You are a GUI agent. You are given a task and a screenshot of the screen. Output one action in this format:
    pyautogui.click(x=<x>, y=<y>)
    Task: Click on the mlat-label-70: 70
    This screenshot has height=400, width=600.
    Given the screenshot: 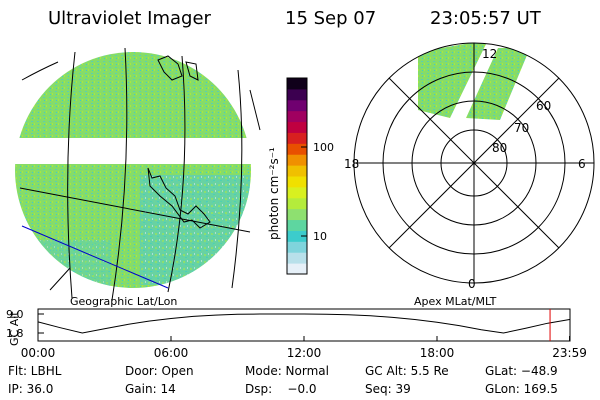 What is the action you would take?
    pyautogui.click(x=521, y=128)
    